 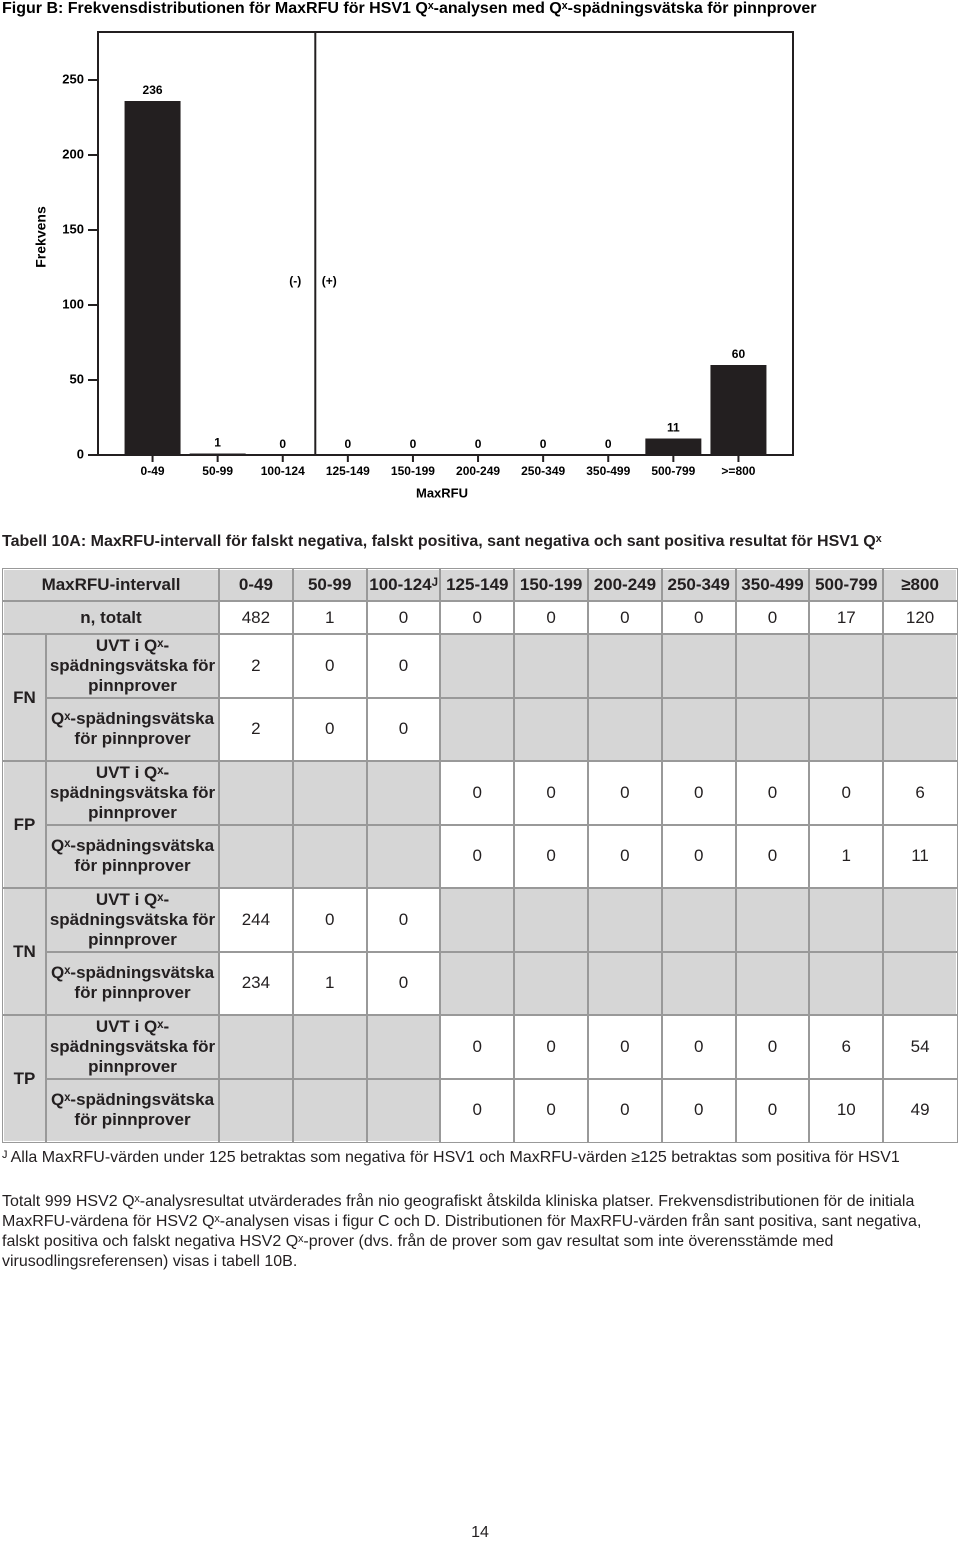 What do you see at coordinates (24, 951) in the screenshot?
I see `group-label: TN` at bounding box center [24, 951].